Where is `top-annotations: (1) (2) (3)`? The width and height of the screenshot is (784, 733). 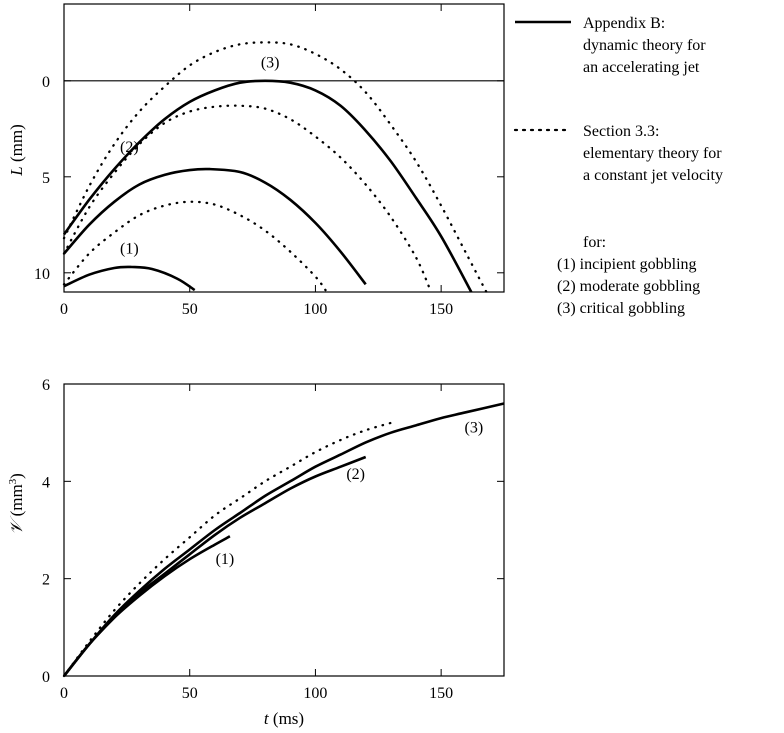
top-annotations: (1) (2) (3) is located at coordinates (199, 155).